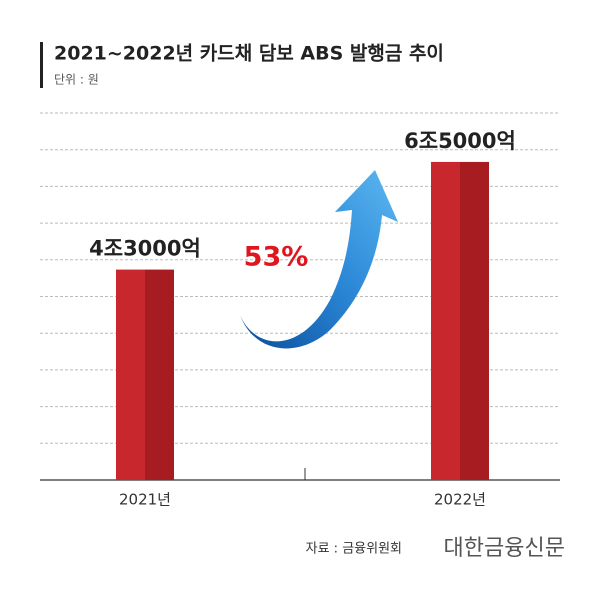  I want to click on growth-arrow, so click(319, 259).